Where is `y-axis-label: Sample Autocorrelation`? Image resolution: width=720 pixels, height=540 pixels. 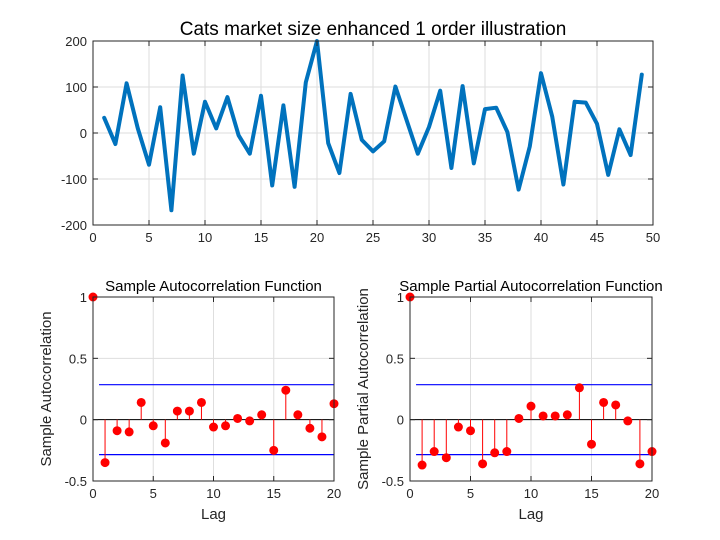
y-axis-label: Sample Autocorrelation is located at coordinates (46, 388).